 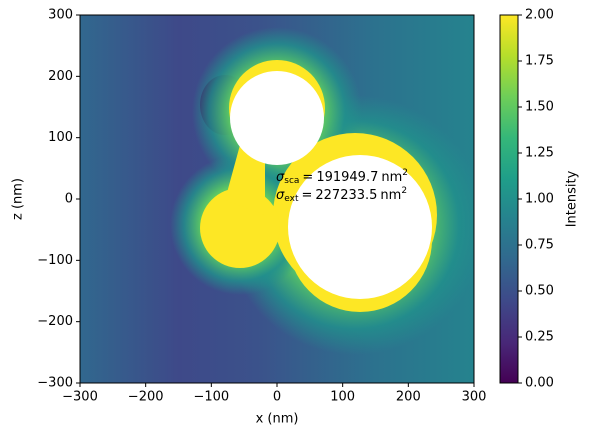 What do you see at coordinates (55, 260) in the screenshot?
I see `y-tick-label: −100` at bounding box center [55, 260].